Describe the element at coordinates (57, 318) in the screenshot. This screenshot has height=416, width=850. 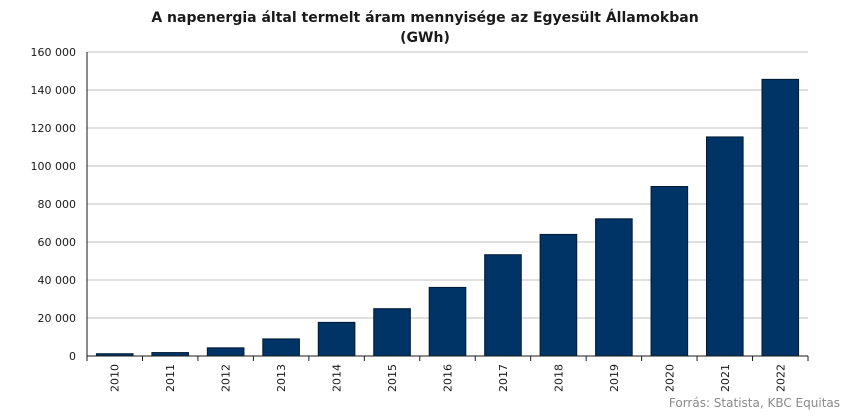
I see `y-tick-label: 20 000` at that location.